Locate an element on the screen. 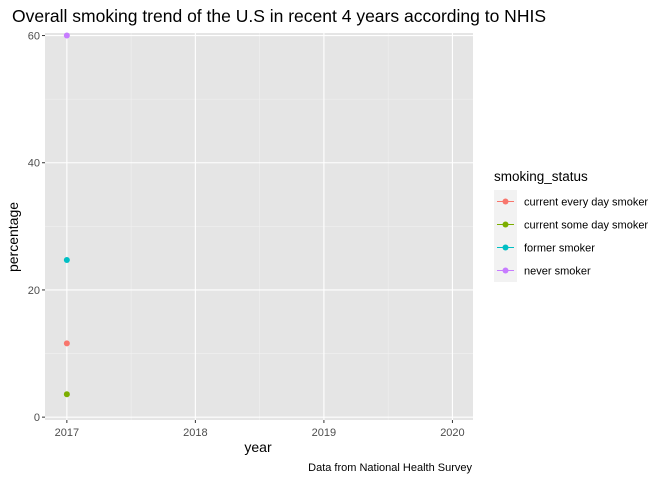 The image size is (672, 480). x-tick-label: 2017 is located at coordinates (67, 433).